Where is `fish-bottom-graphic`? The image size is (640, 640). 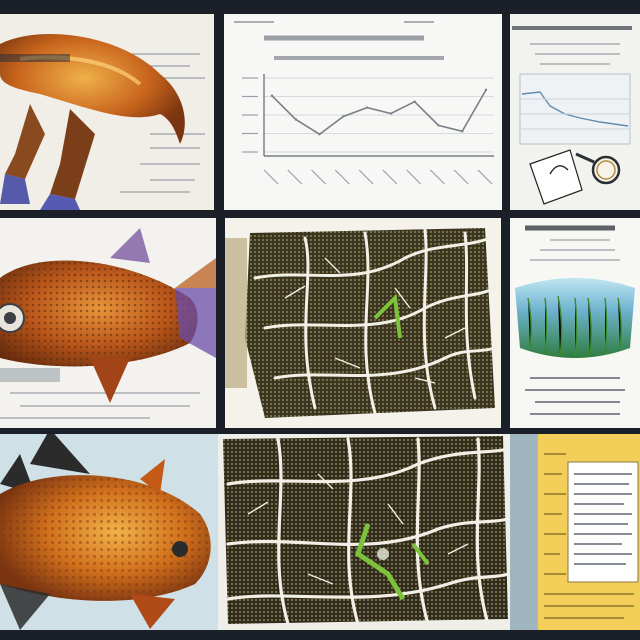
fish-bottom-graphic is located at coordinates (109, 532).